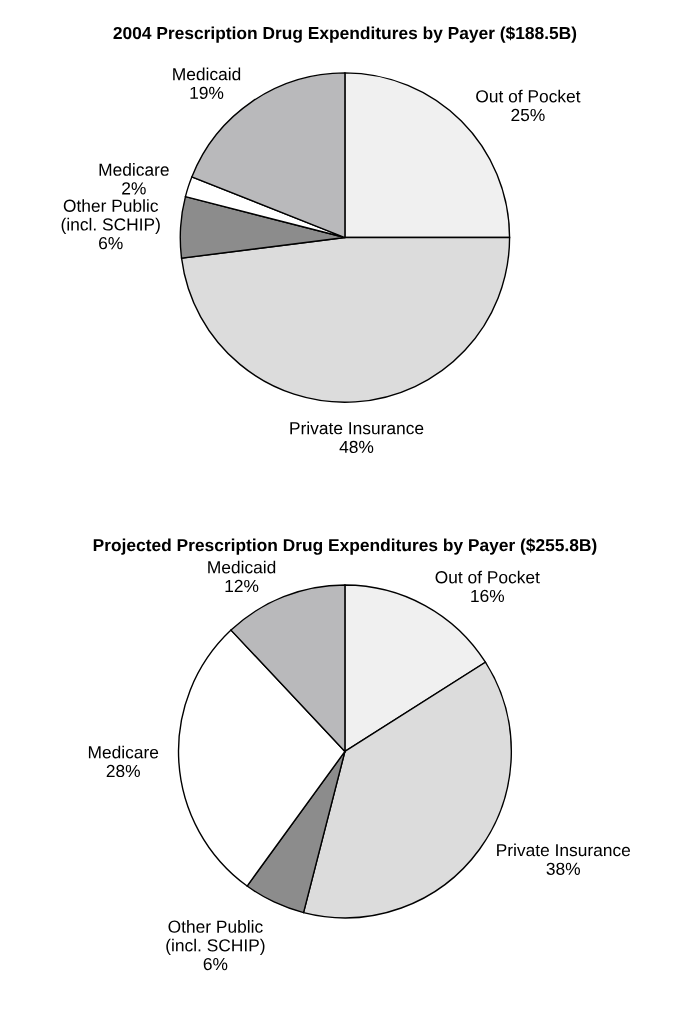  I want to click on data-label: 48%, so click(356, 447).